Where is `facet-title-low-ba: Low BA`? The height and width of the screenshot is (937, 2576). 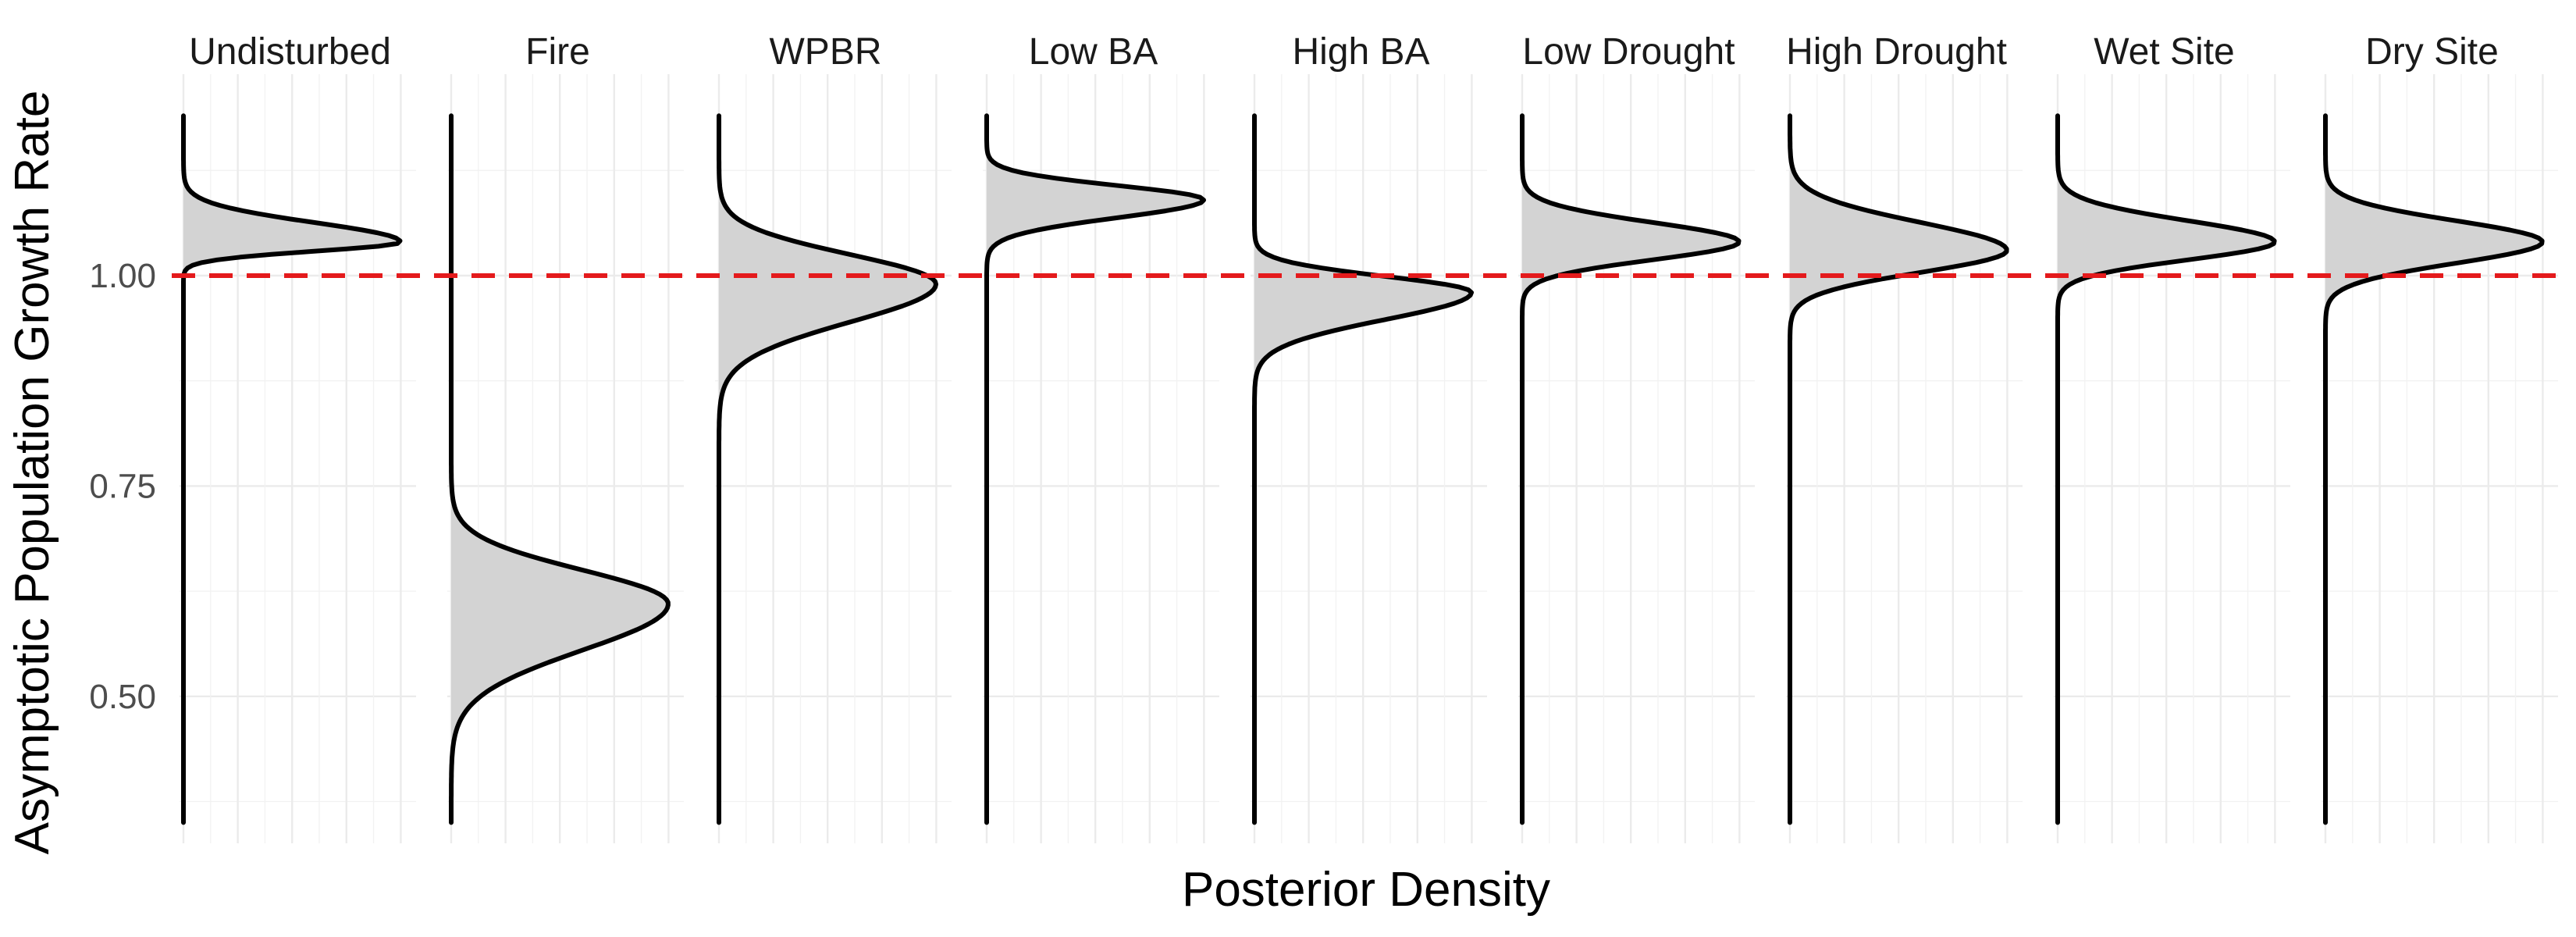 facet-title-low-ba: Low BA is located at coordinates (1093, 52).